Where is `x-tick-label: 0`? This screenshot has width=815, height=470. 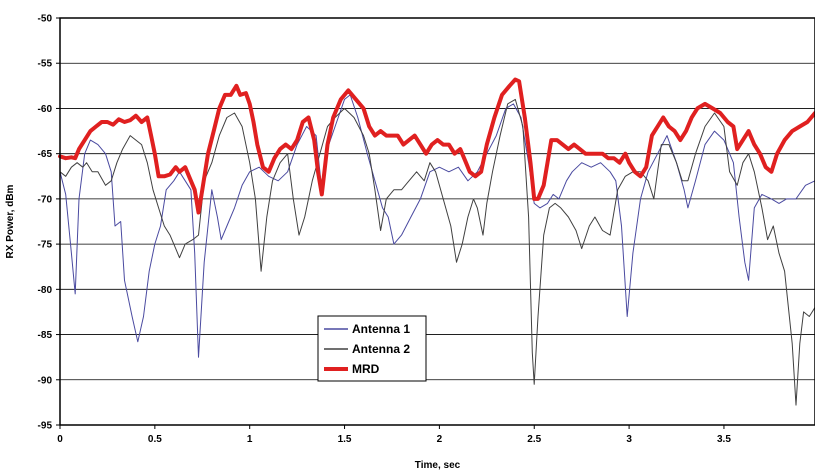 x-tick-label: 0 is located at coordinates (60, 439).